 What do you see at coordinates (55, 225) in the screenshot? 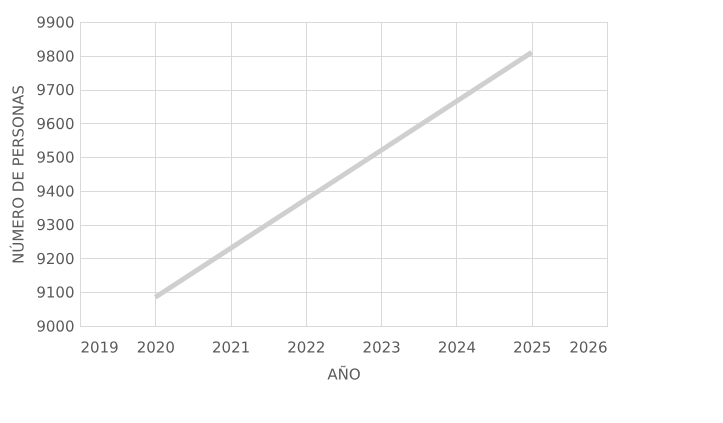
I see `y-tick-label: 9300` at bounding box center [55, 225].